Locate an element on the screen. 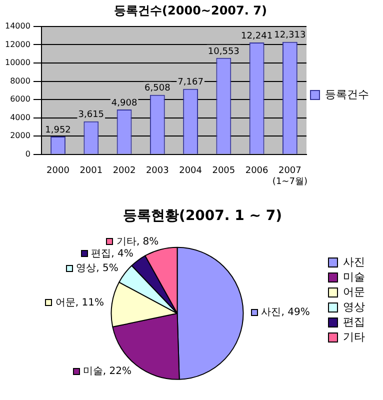  x-tick-label: 2000 is located at coordinates (58, 171).